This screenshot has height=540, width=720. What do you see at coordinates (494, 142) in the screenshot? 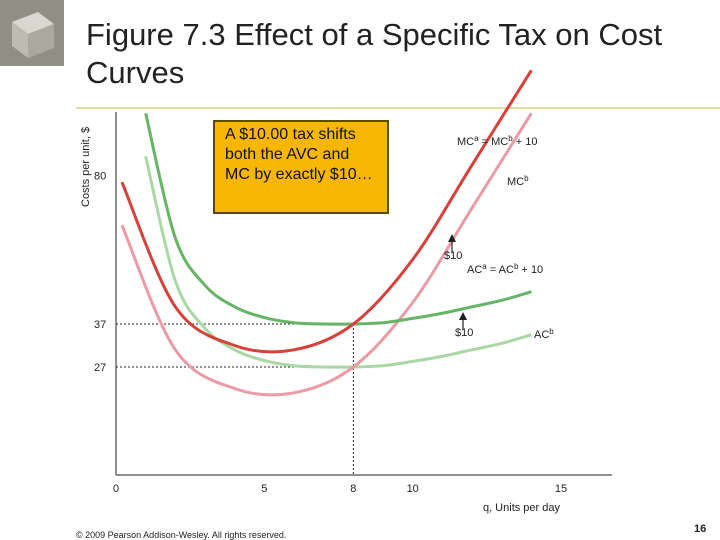
I see `curve-label-rest: = MC` at bounding box center [494, 142].